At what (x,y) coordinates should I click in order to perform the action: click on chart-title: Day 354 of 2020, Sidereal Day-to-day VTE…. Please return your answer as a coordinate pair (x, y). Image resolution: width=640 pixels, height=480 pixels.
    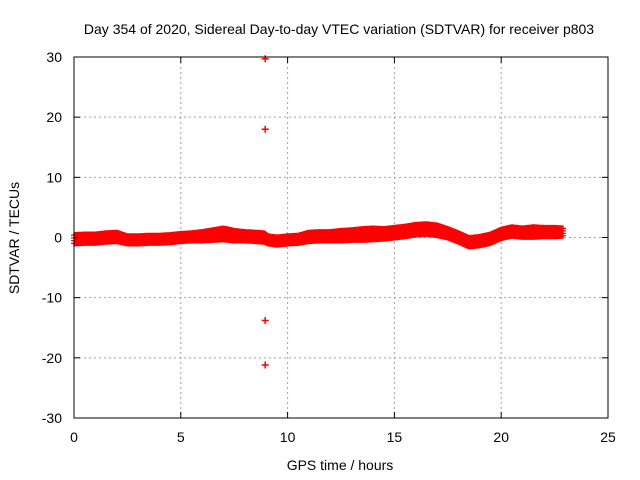
    Looking at the image, I should click on (339, 29).